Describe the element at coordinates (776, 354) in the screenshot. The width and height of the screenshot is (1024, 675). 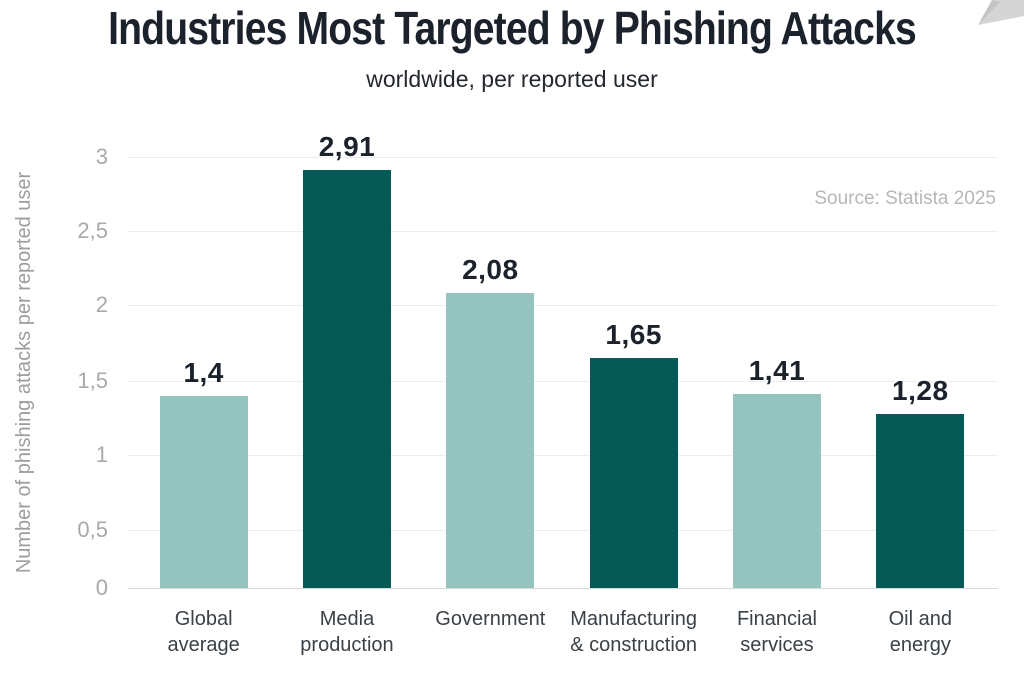
I see `bar-group-4: 1,41` at that location.